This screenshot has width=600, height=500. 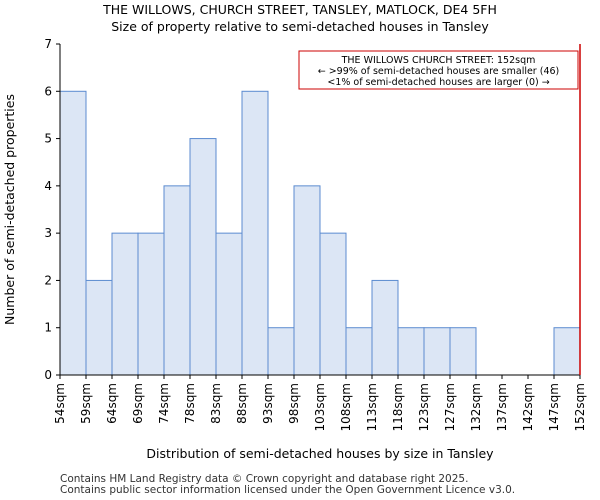 I want to click on bar-147sqm, so click(x=567, y=351).